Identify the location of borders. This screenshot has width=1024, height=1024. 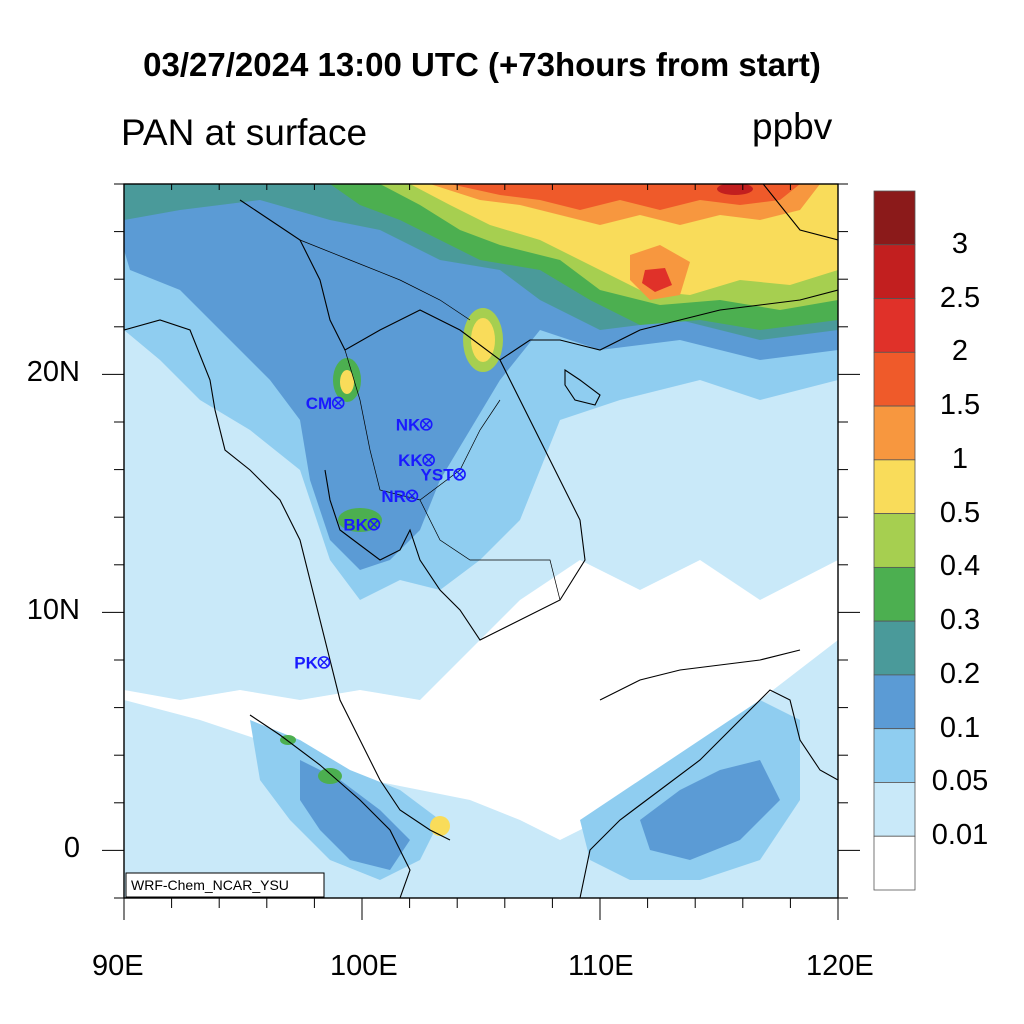
(430, 420).